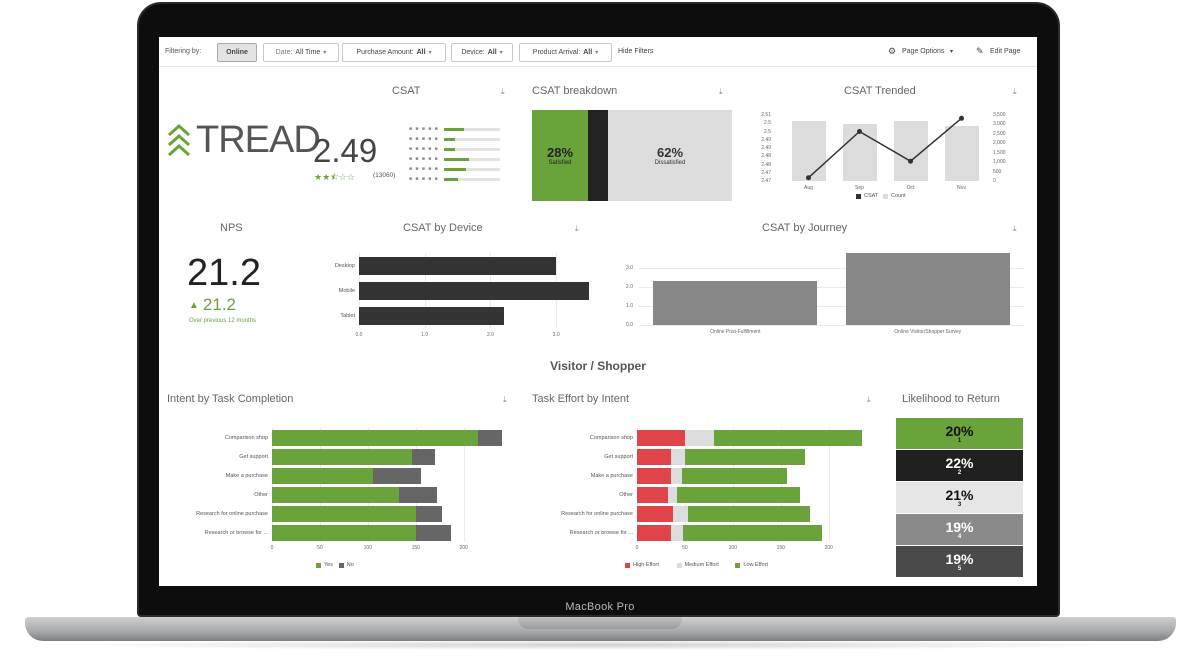 This screenshot has height=670, width=1201. I want to click on likelihood-rank: 2, so click(959, 472).